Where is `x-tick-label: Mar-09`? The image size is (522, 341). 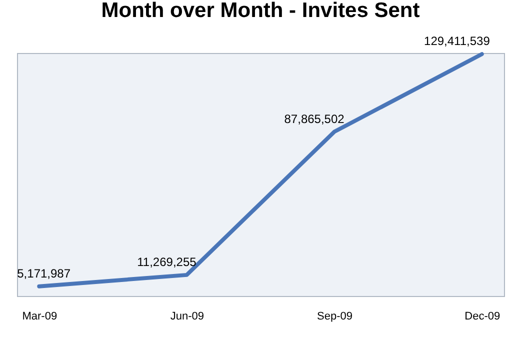 x-tick-label: Mar-09 is located at coordinates (40, 316).